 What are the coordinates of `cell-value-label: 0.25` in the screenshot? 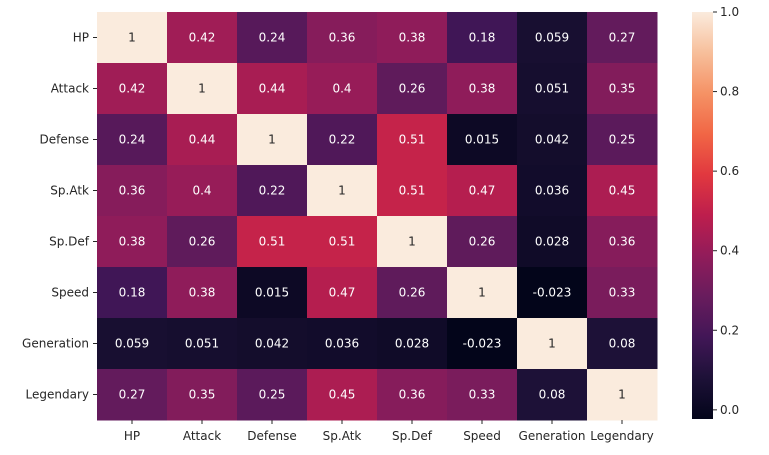 It's located at (272, 395).